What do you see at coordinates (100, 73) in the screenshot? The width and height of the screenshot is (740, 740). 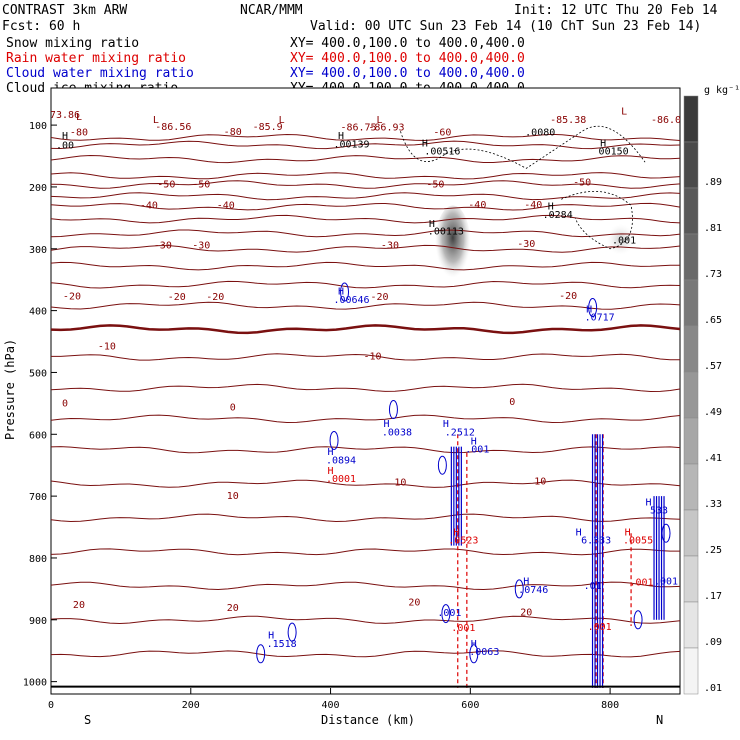 I see `field-cloudwater-name: Cloud water mixing ratio` at bounding box center [100, 73].